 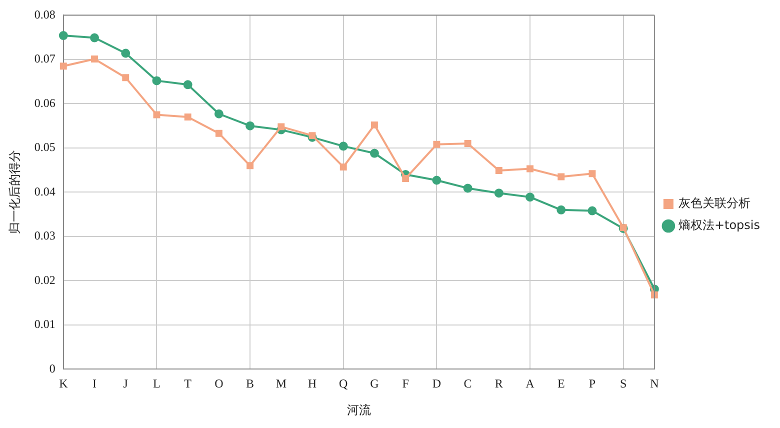 I want to click on y-tick-label: 0.03, so click(x=45, y=235).